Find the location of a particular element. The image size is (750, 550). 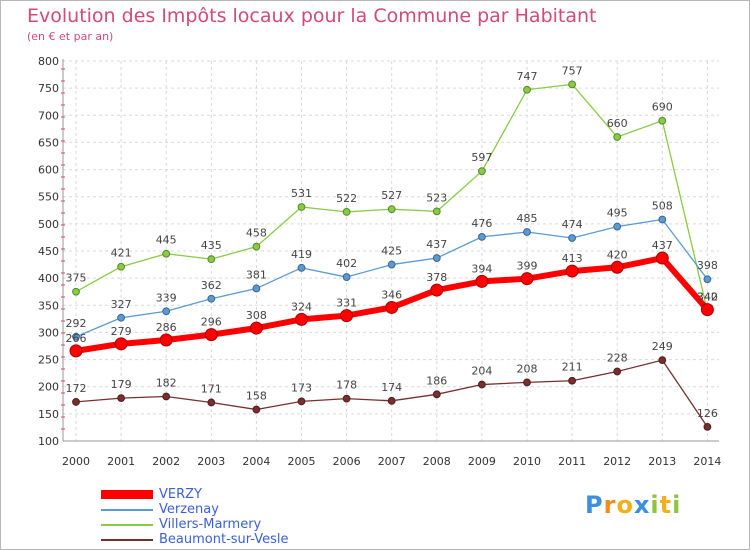

y-tick-label: 300 is located at coordinates (48, 332).